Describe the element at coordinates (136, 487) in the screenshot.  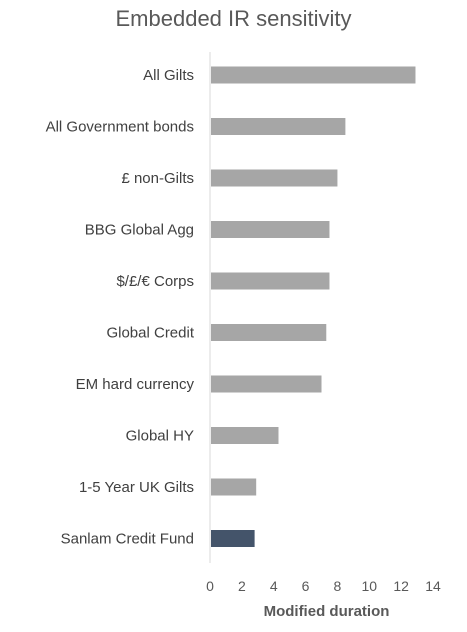
I see `category-label-1-5-year-uk-gilts: 1-5 Year UK Gilts` at that location.